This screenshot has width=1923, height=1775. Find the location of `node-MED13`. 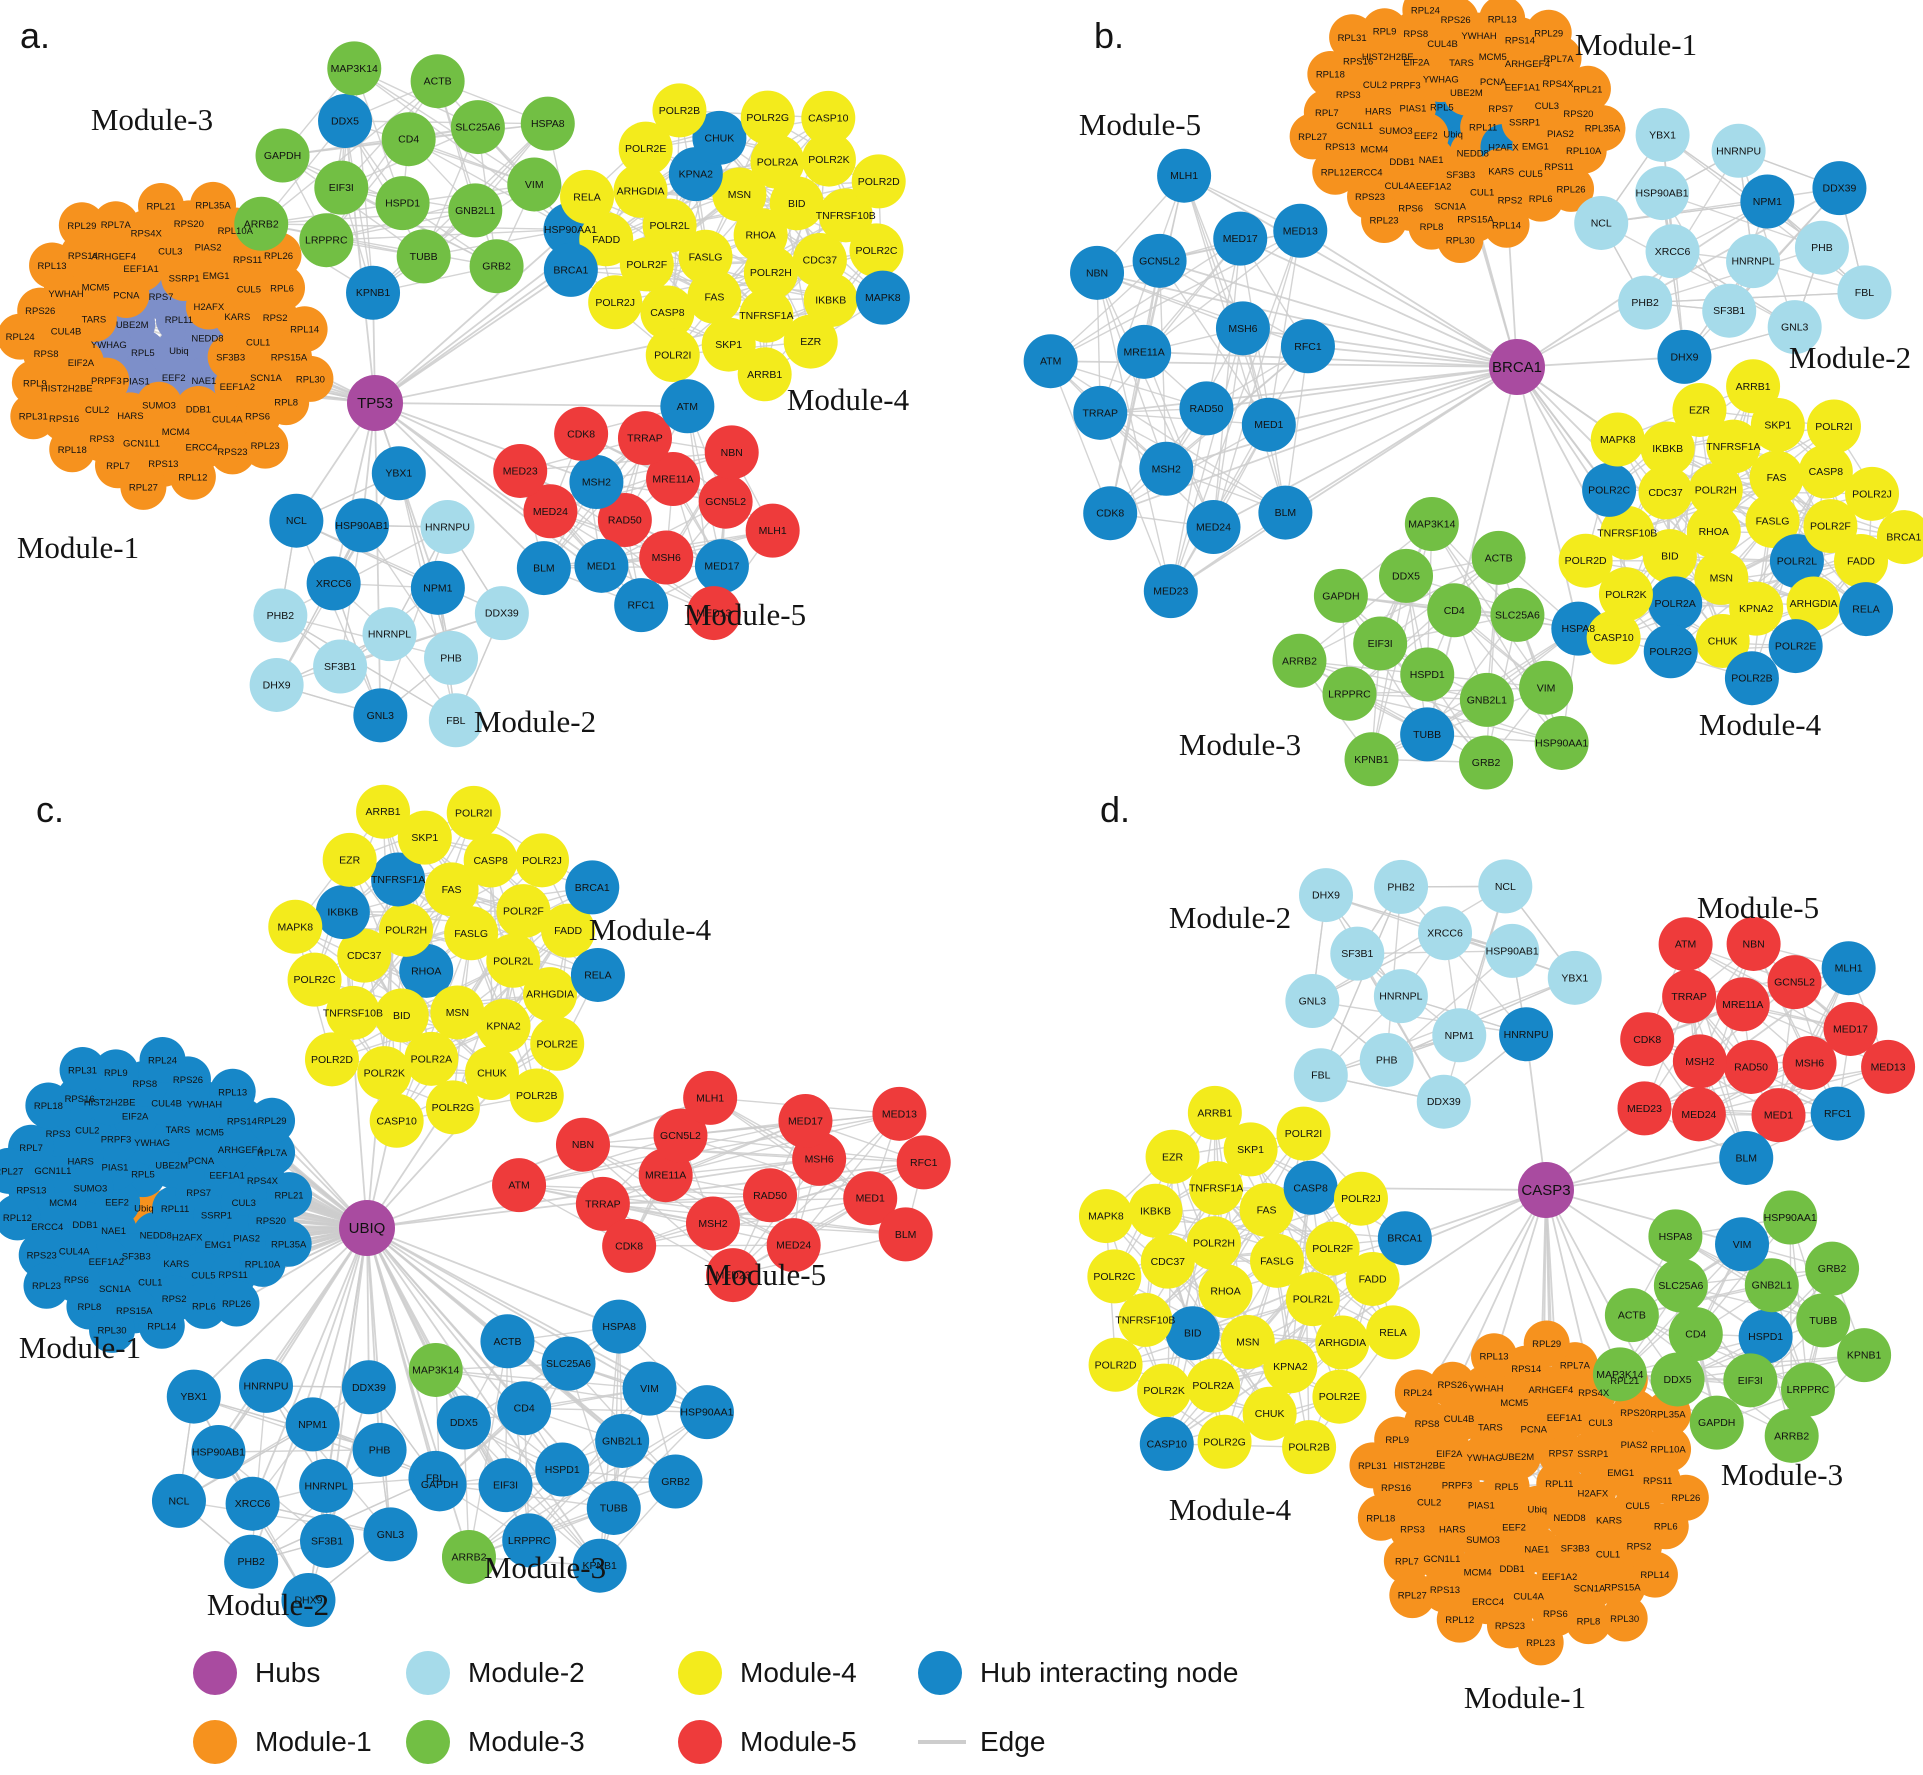

node-MED13 is located at coordinates (713, 613).